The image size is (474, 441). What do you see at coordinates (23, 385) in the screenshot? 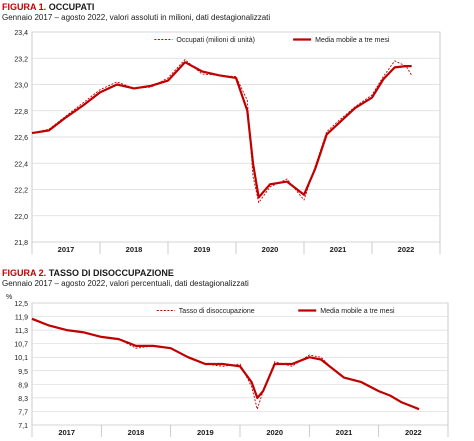
I see `y-tick-label: 8,9` at bounding box center [23, 385].